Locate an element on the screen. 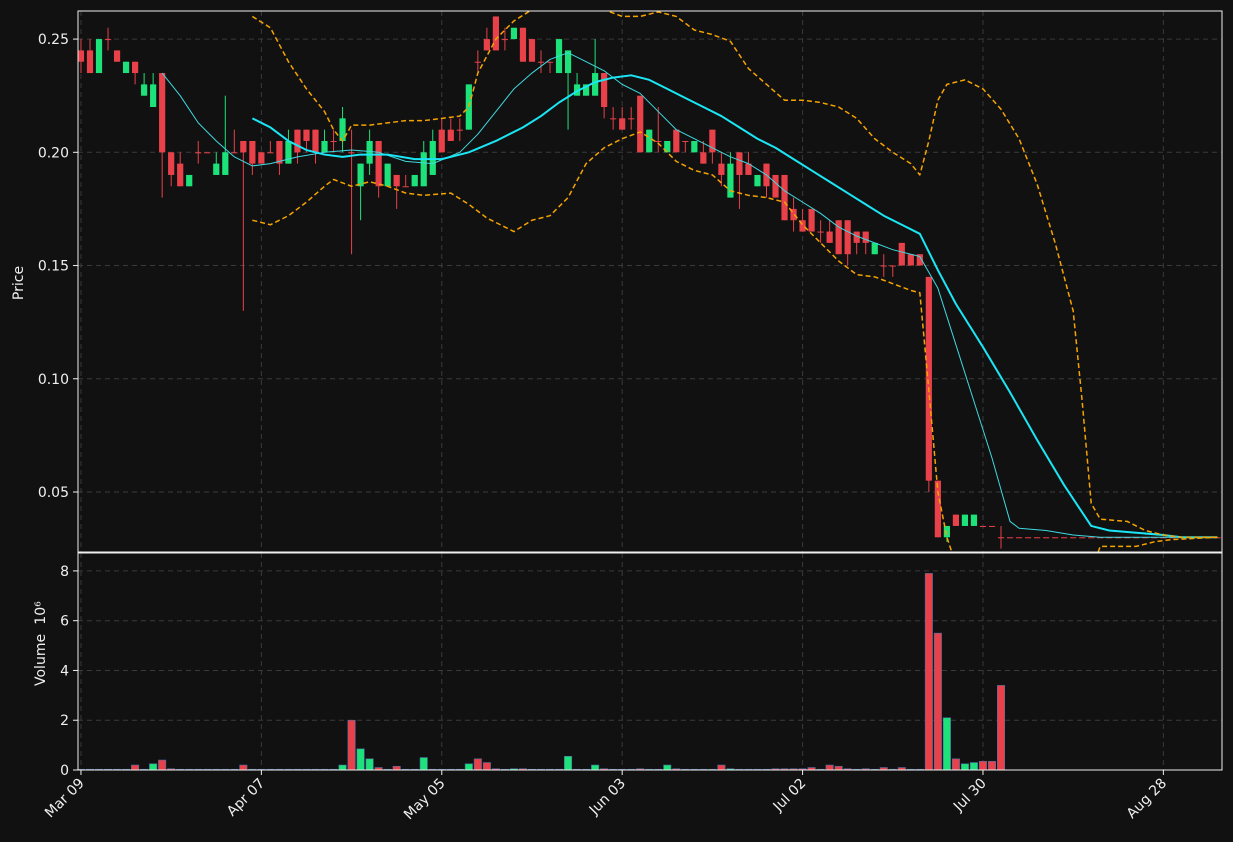 This screenshot has width=1233, height=842. volume-scale-label: 10⁶ is located at coordinates (41, 613).